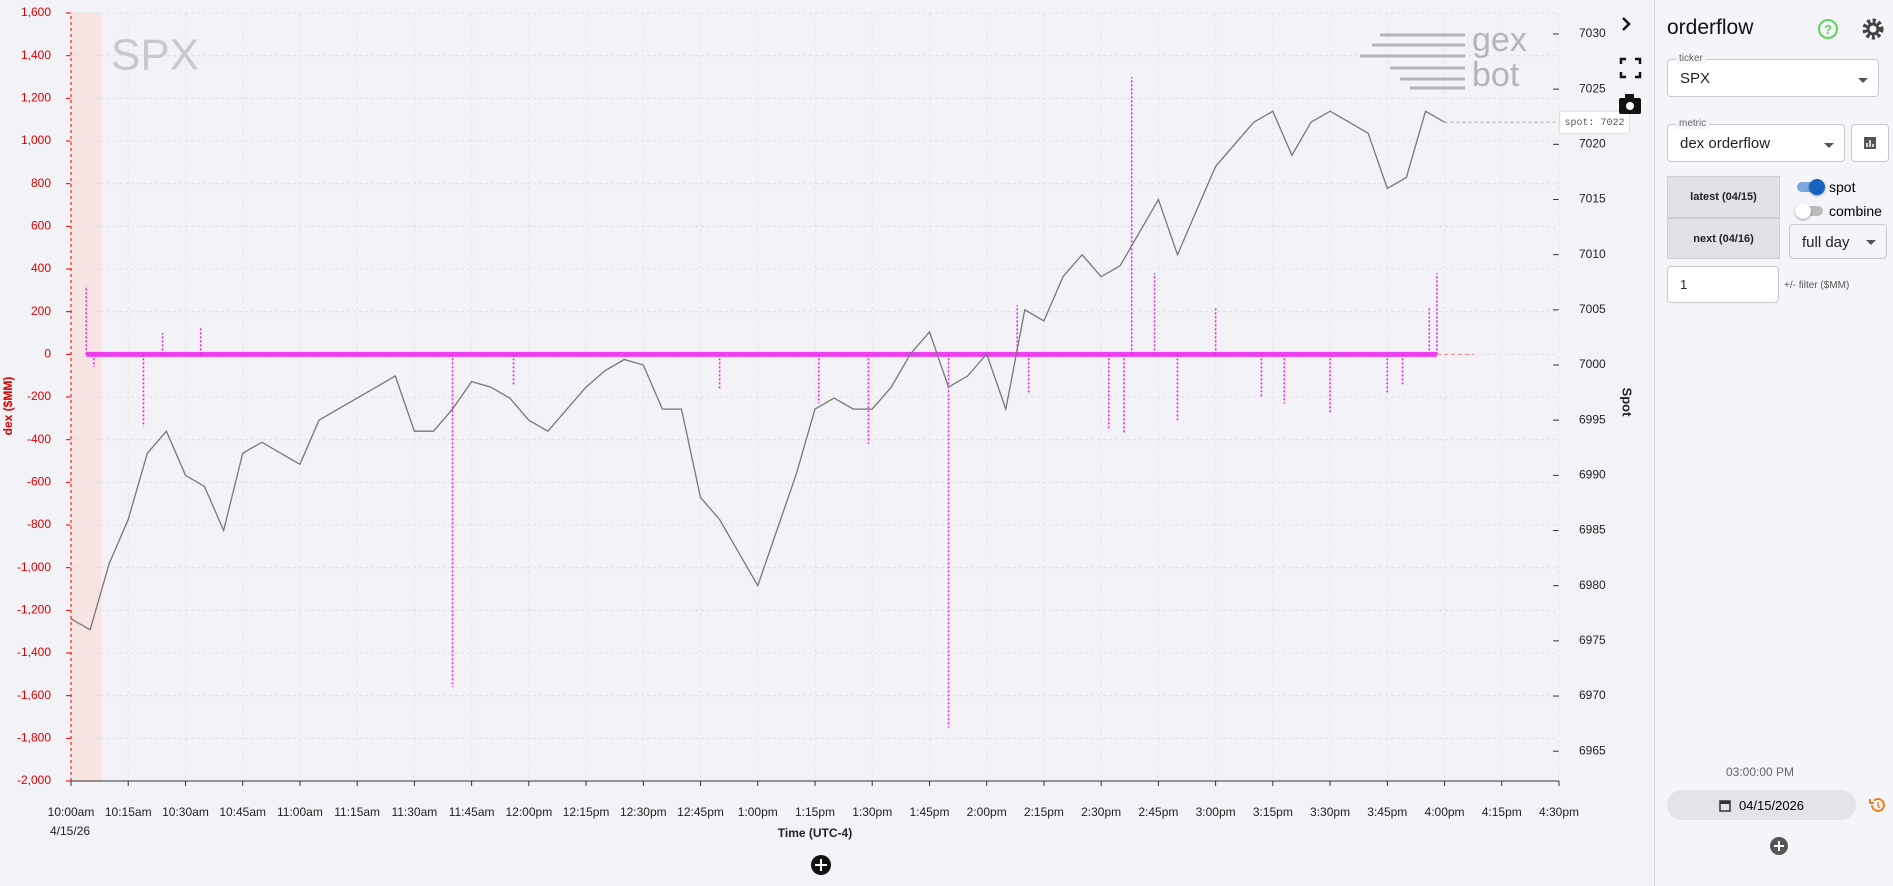 This screenshot has height=886, width=1893. Describe the element at coordinates (1809, 211) in the screenshot. I see `combine-toggle` at that location.